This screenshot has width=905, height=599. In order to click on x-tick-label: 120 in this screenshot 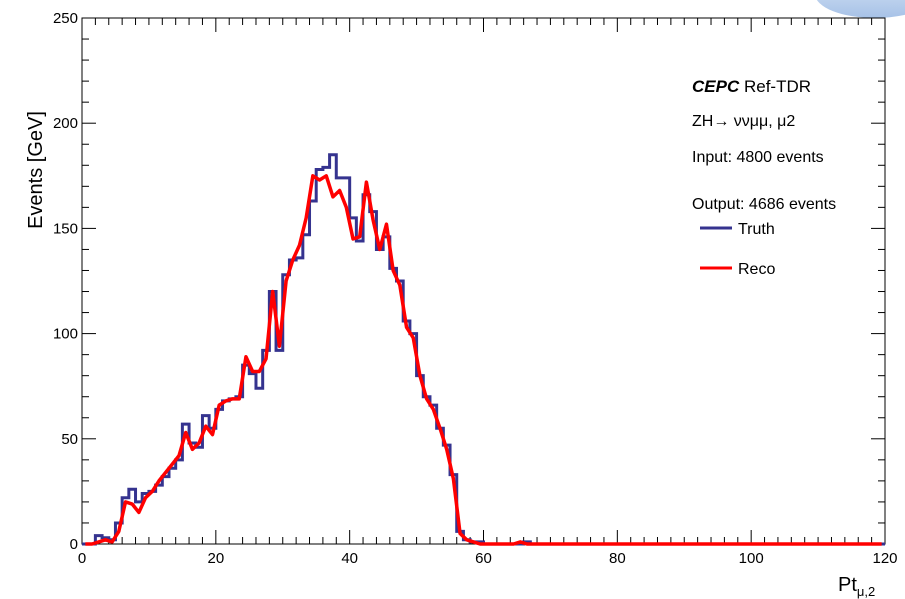, I will do `click(884, 558)`.